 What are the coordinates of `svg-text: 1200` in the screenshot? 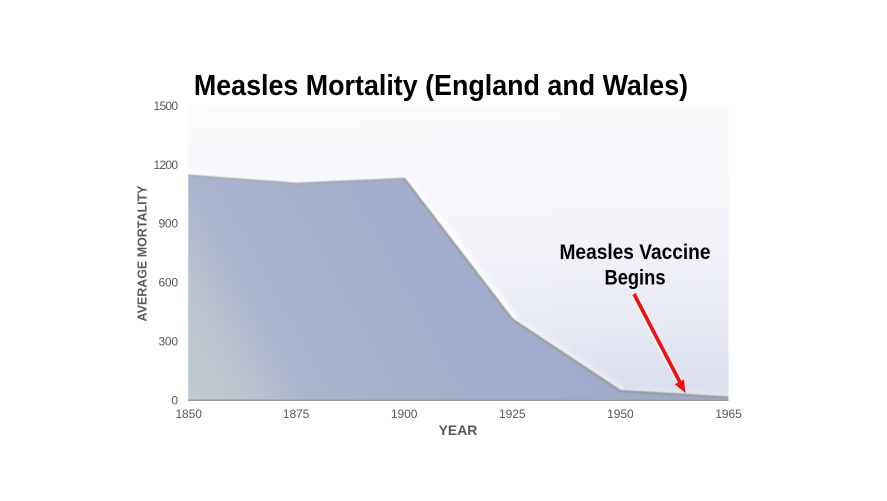 It's located at (166, 165).